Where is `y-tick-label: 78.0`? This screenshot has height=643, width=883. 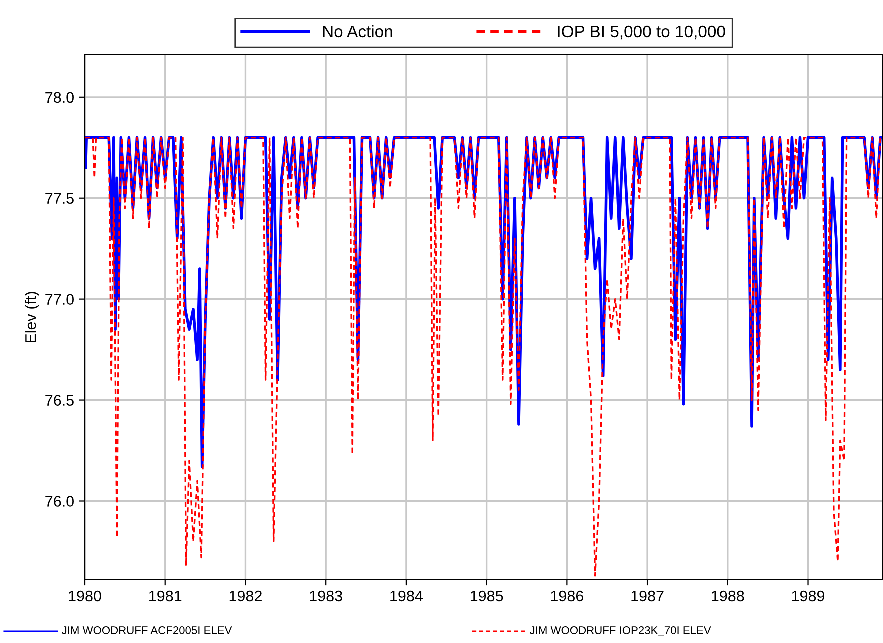 y-tick-label: 78.0 is located at coordinates (60, 98).